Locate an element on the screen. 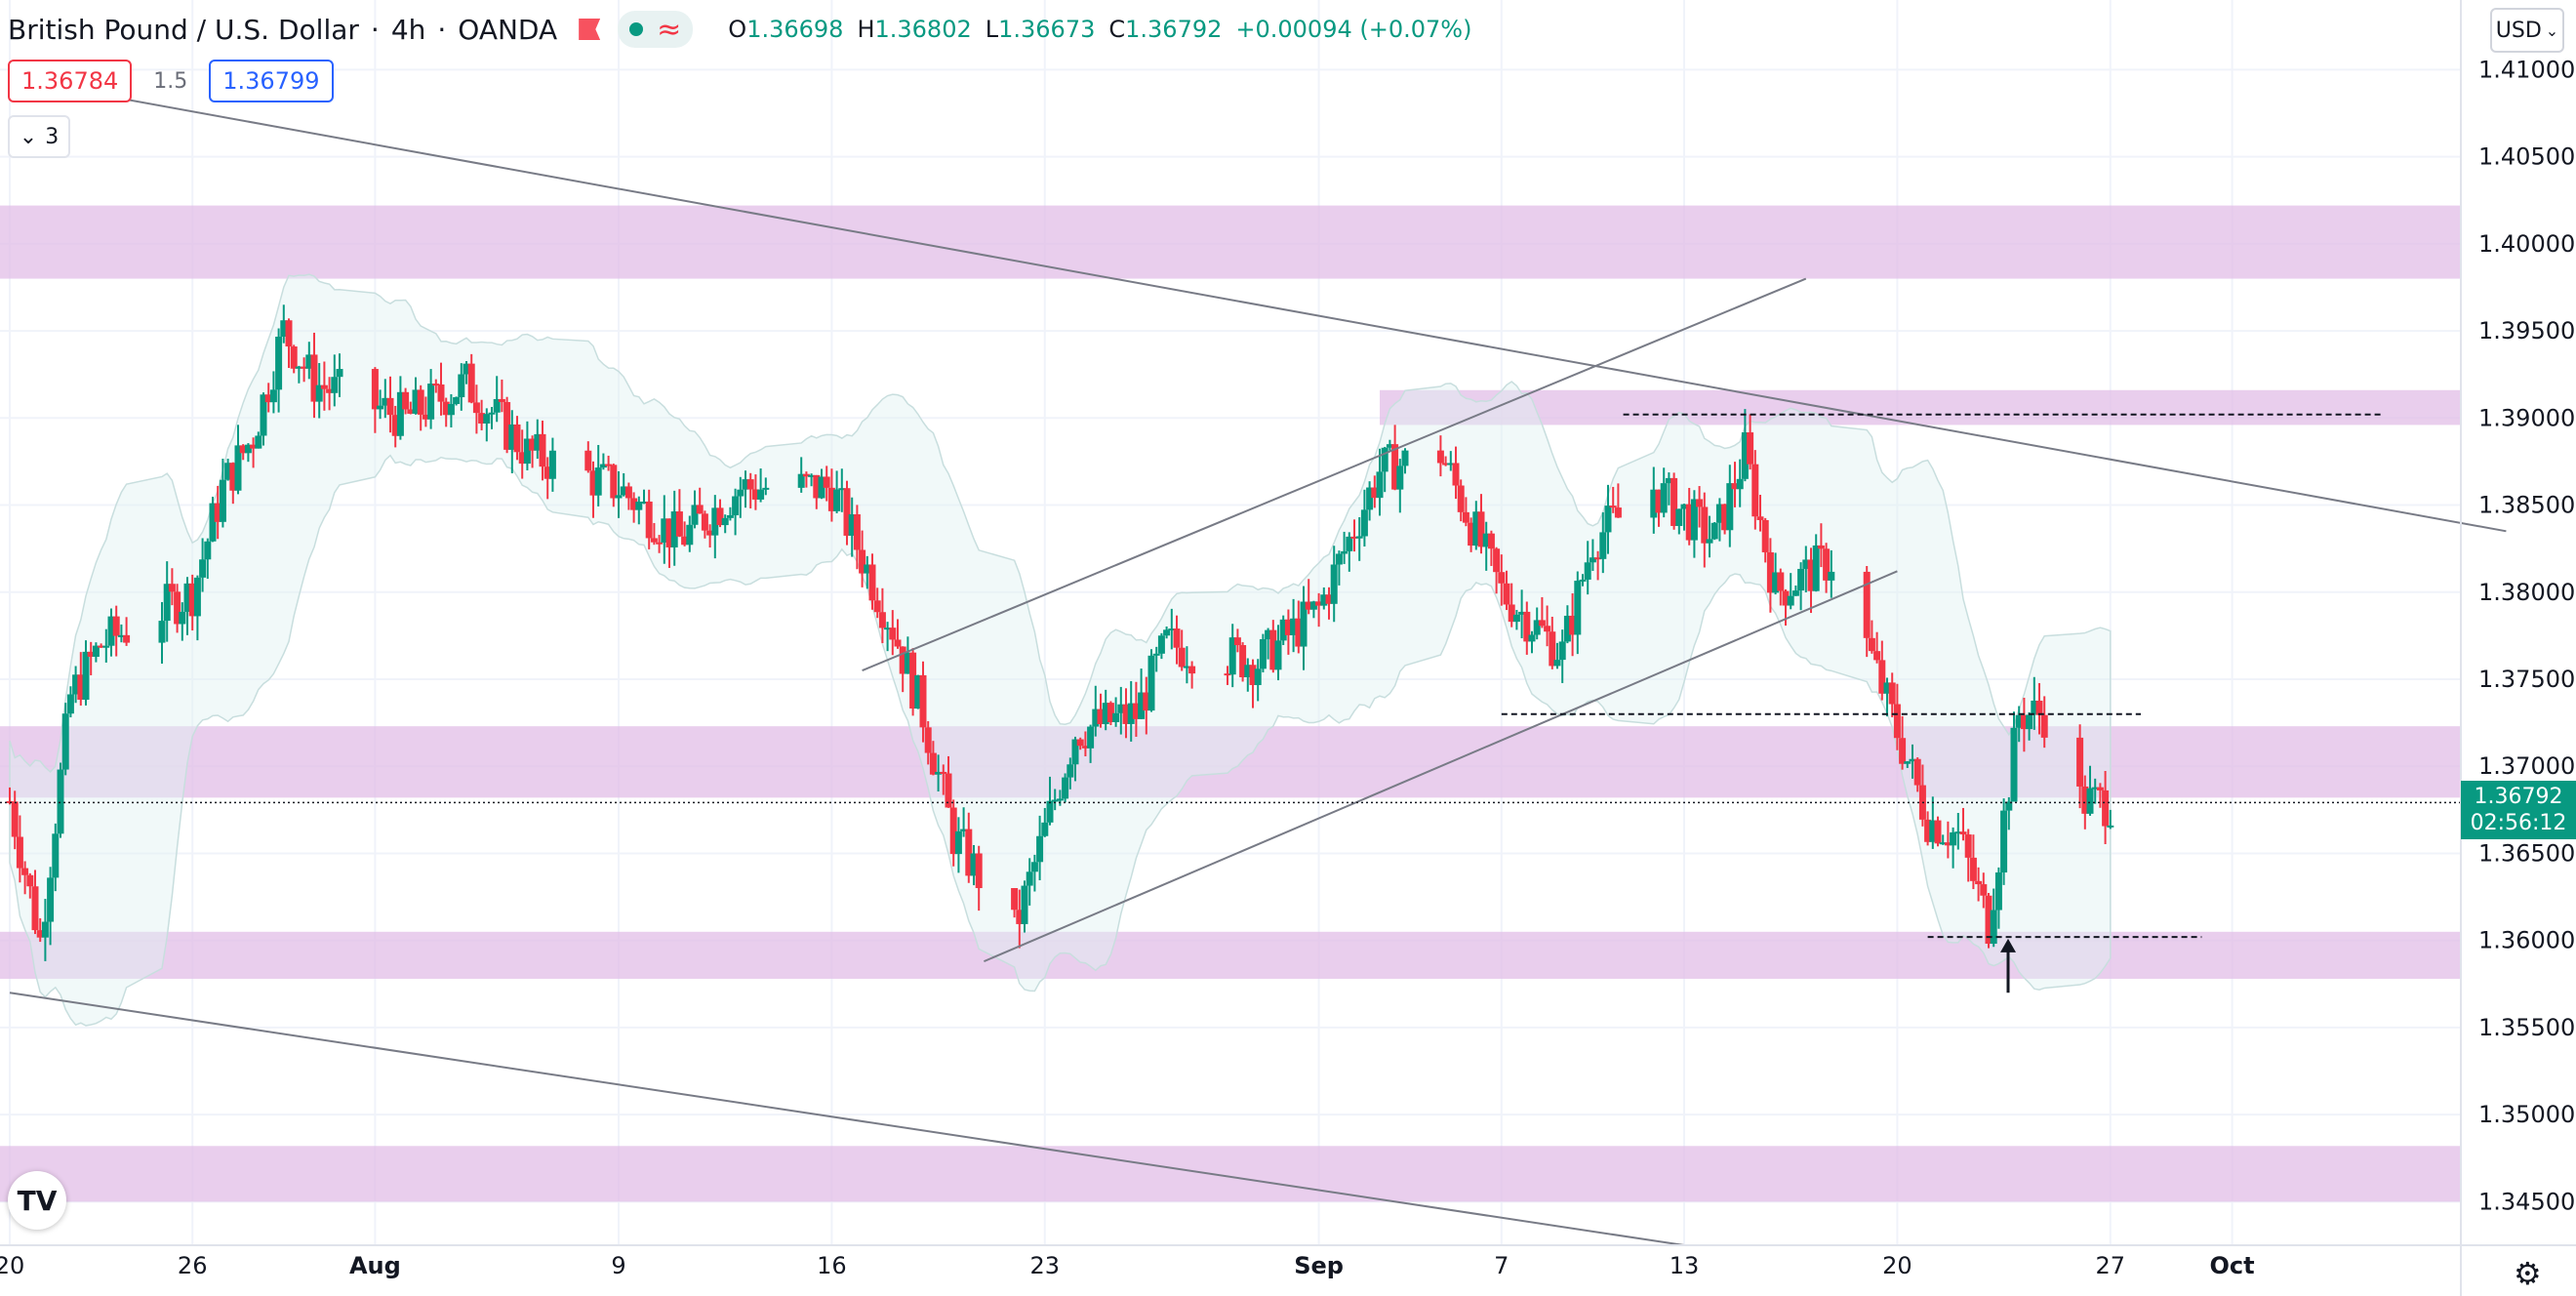  y-tick-label: 1.39000 is located at coordinates (2526, 418).